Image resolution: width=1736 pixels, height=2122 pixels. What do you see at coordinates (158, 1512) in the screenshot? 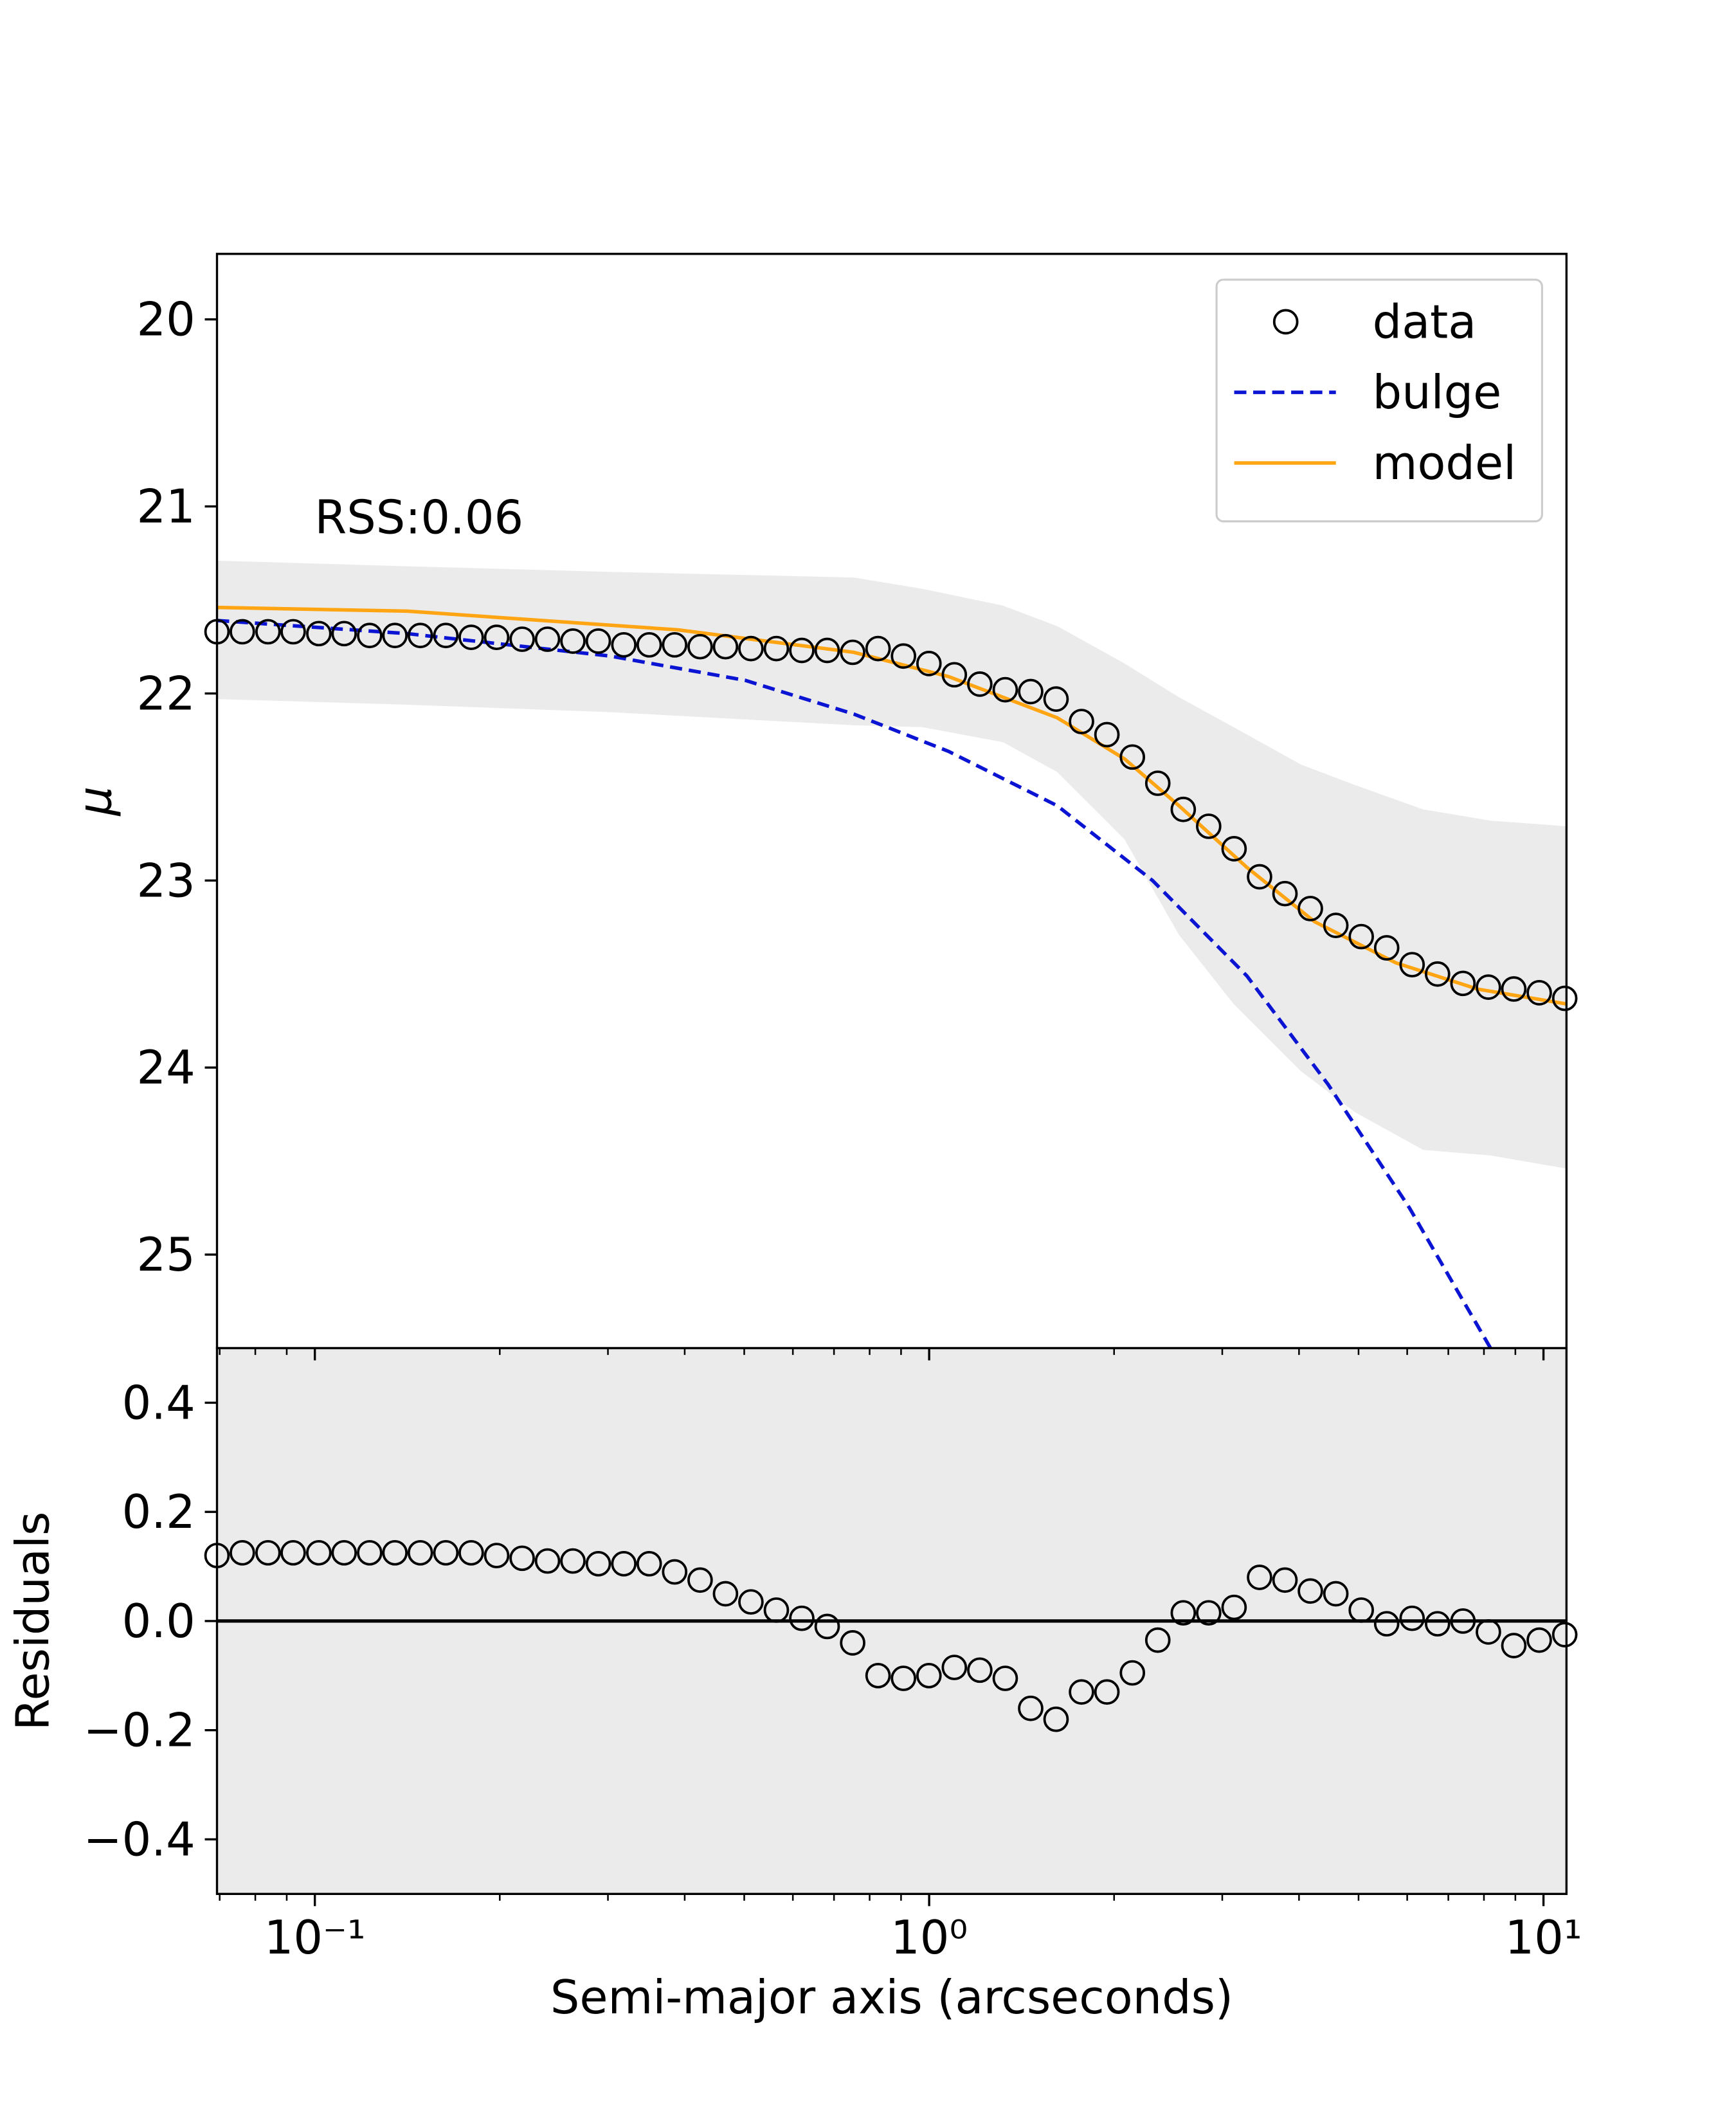
I see `y-tick-label: 0.2` at bounding box center [158, 1512].